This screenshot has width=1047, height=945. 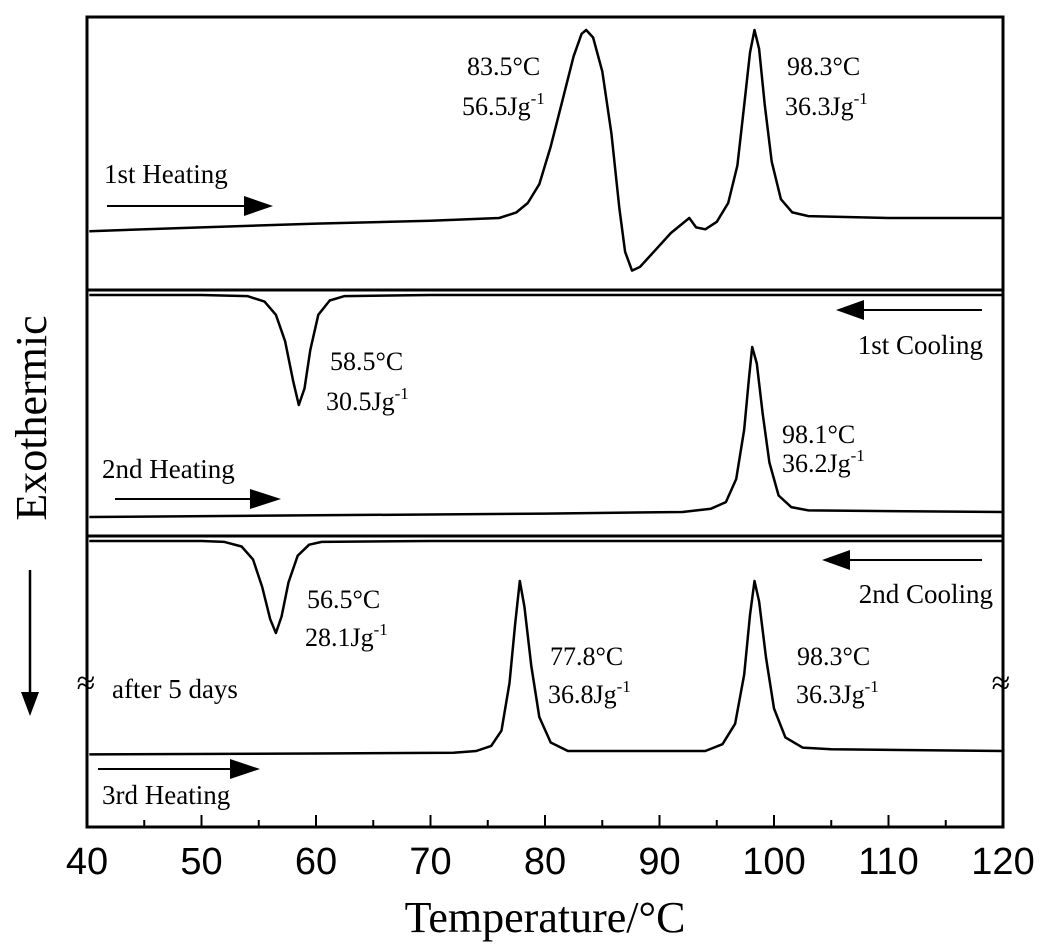 What do you see at coordinates (258, 206) in the screenshot?
I see `arrowhead-1st-heating` at bounding box center [258, 206].